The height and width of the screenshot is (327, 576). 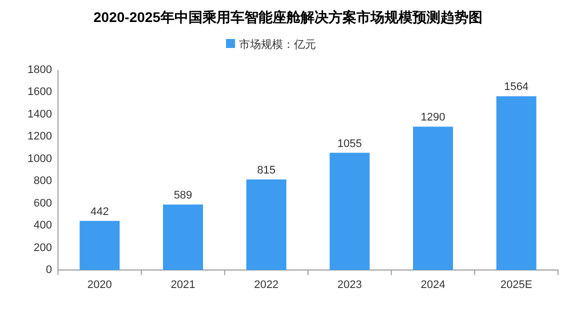 I want to click on data-label: 442, so click(x=99, y=212).